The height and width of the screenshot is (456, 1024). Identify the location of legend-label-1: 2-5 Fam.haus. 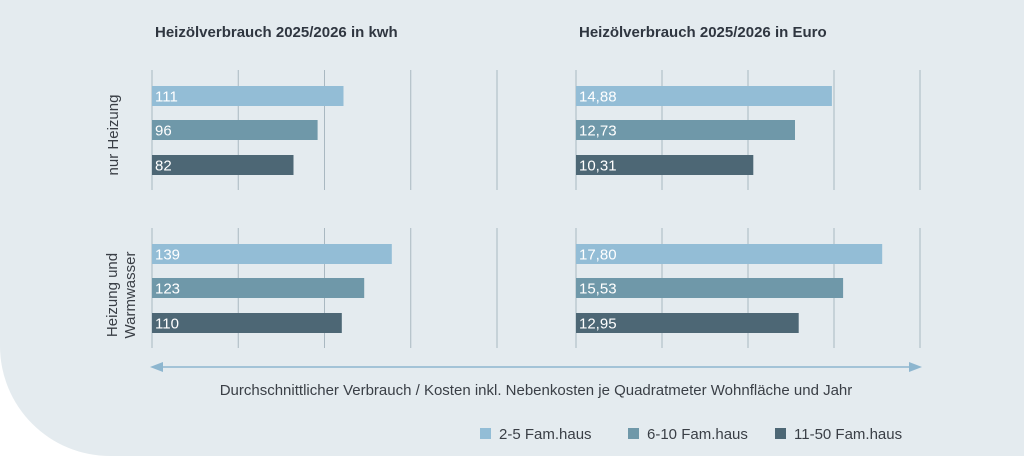
(545, 434).